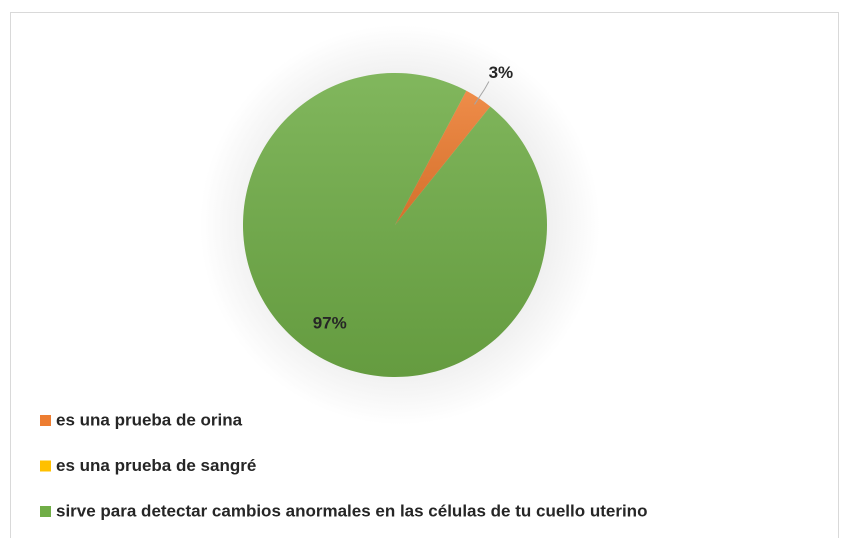 This screenshot has height=543, width=851. Describe the element at coordinates (443, 158) in the screenshot. I see `slice-shade` at that location.